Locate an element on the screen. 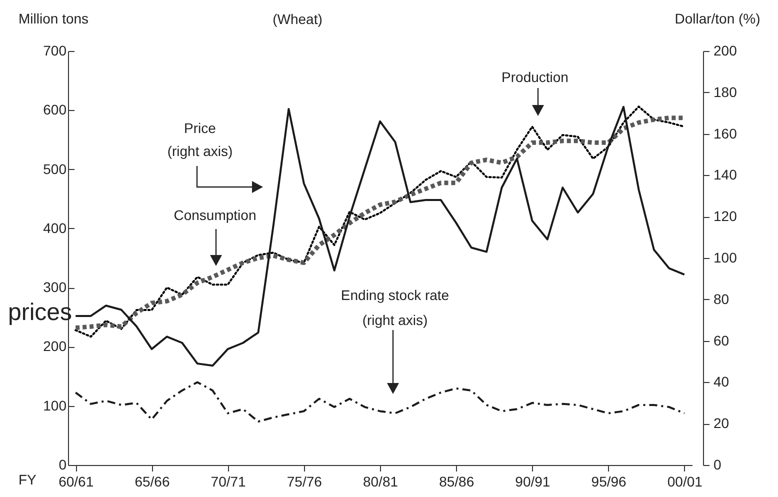 The width and height of the screenshot is (778, 497). y-tick-label: 400 is located at coordinates (55, 228).